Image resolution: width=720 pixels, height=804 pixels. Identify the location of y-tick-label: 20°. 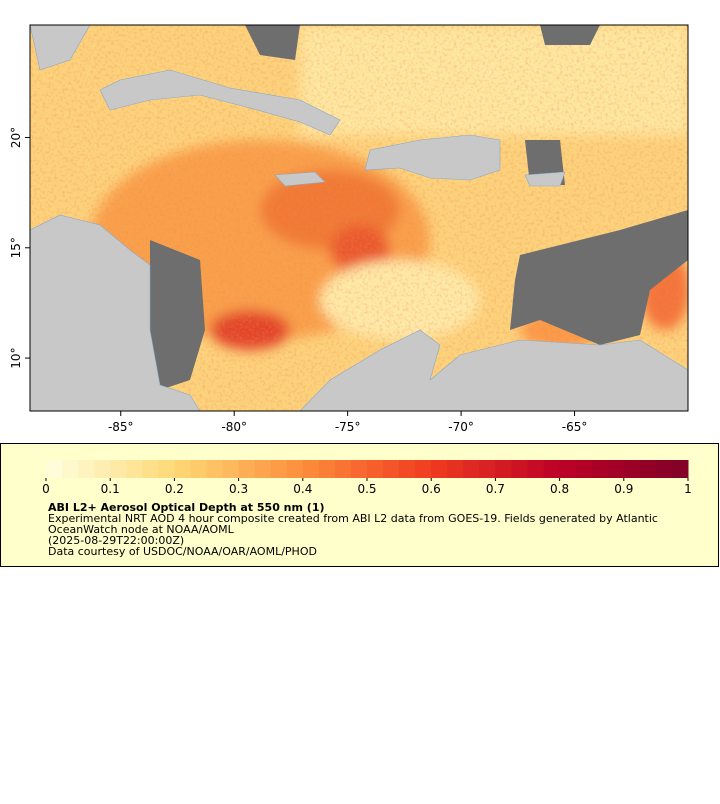
(16, 137).